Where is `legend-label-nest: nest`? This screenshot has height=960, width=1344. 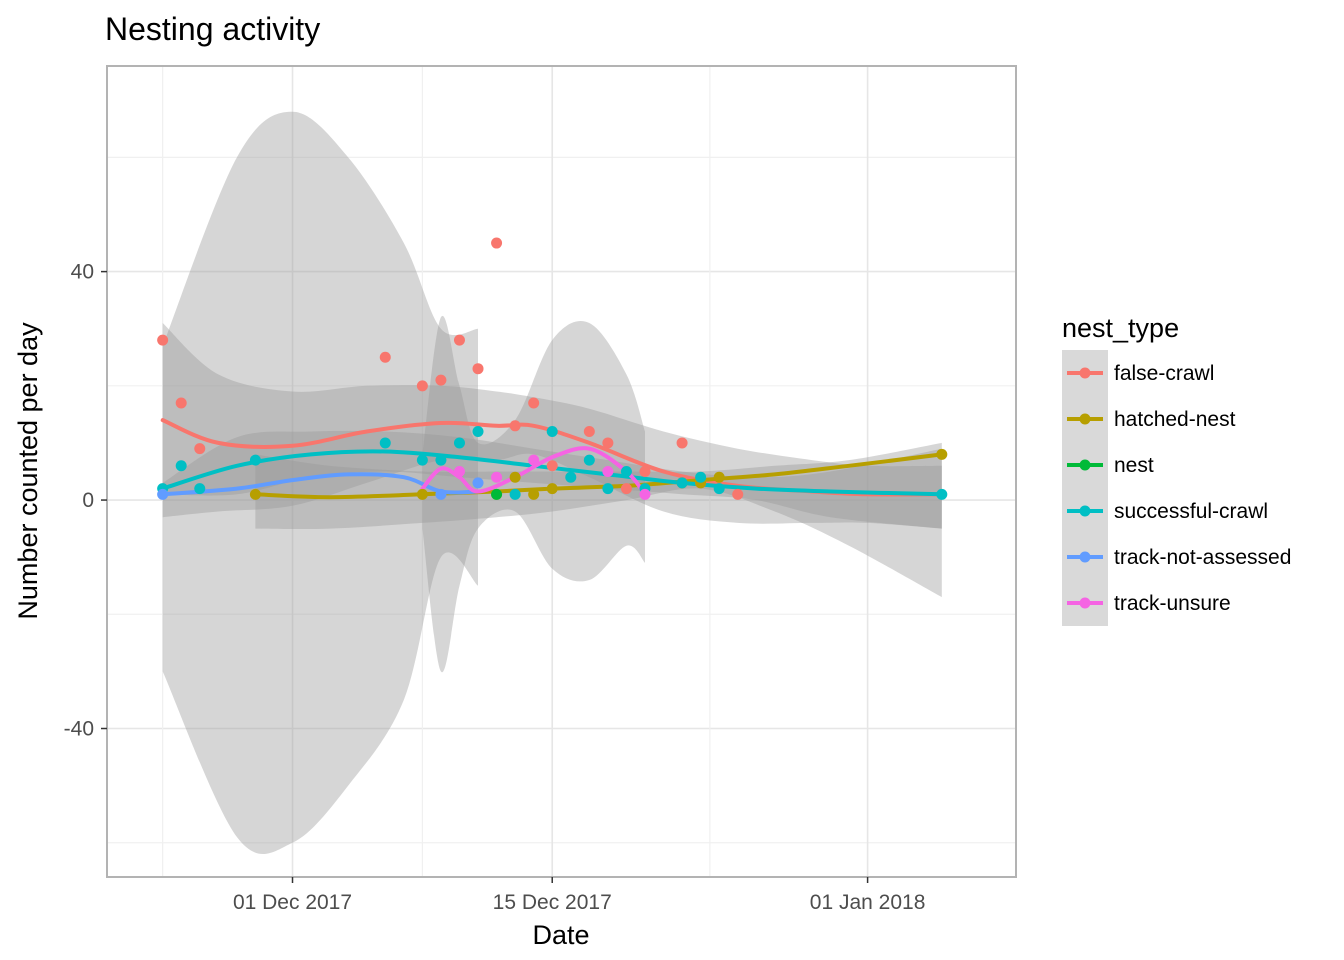 legend-label-nest: nest is located at coordinates (1134, 465).